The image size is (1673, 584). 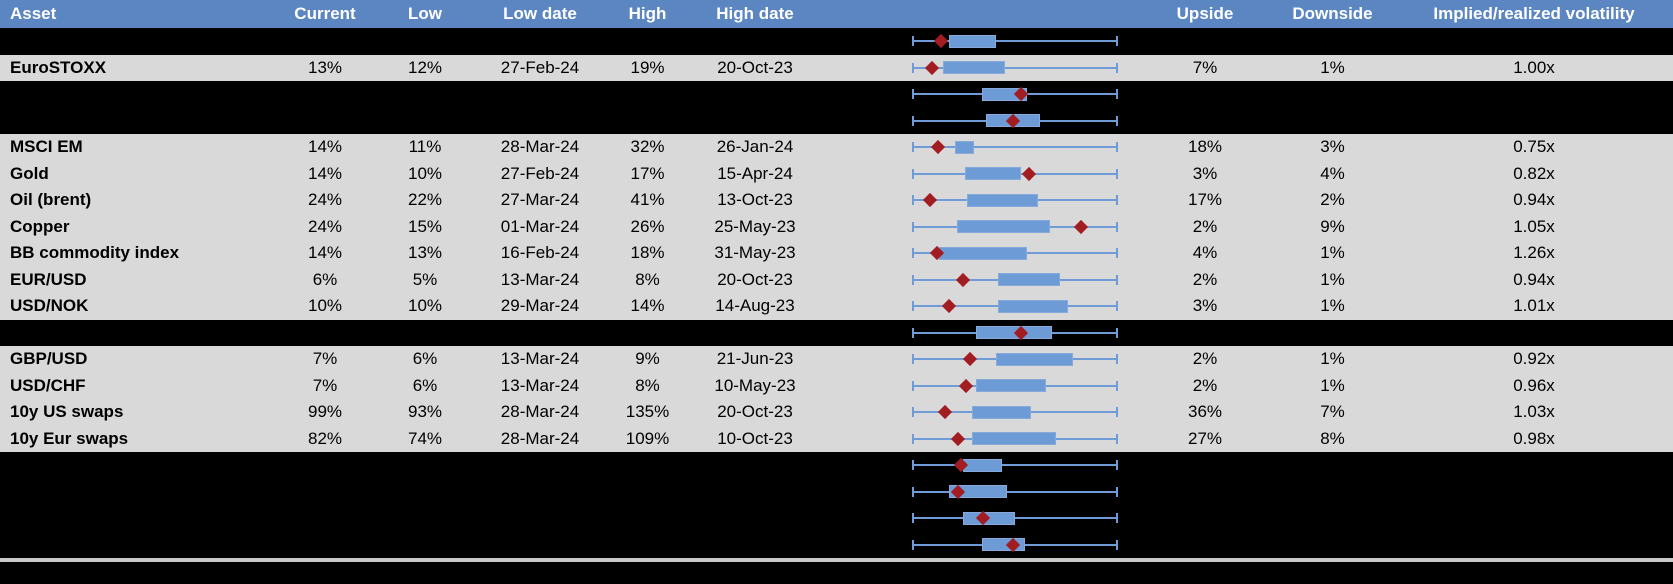 I want to click on cell-low-date: 27-Feb-24, so click(x=540, y=173).